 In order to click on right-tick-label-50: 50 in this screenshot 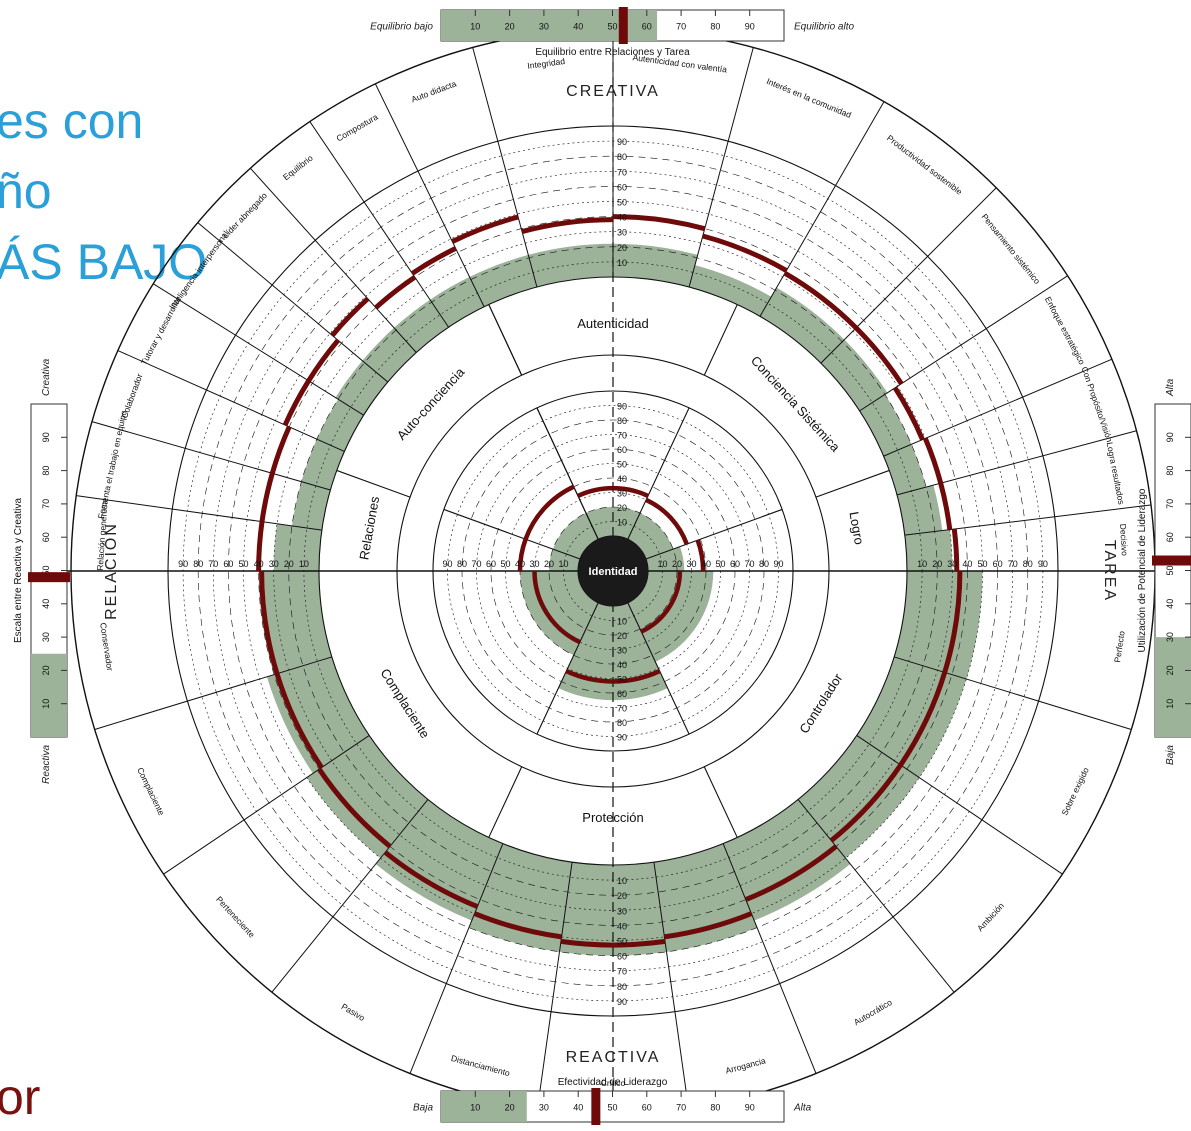, I will do `click(1170, 570)`.